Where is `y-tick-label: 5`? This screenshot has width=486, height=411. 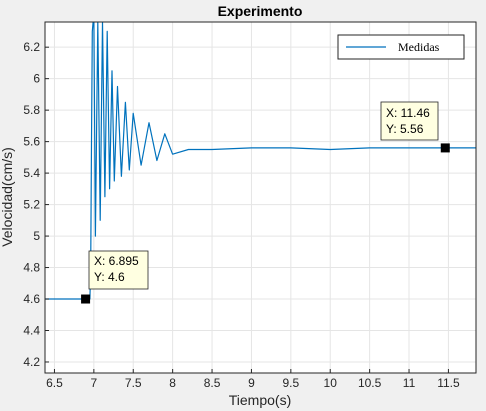
y-tick-label: 5 is located at coordinates (36, 236).